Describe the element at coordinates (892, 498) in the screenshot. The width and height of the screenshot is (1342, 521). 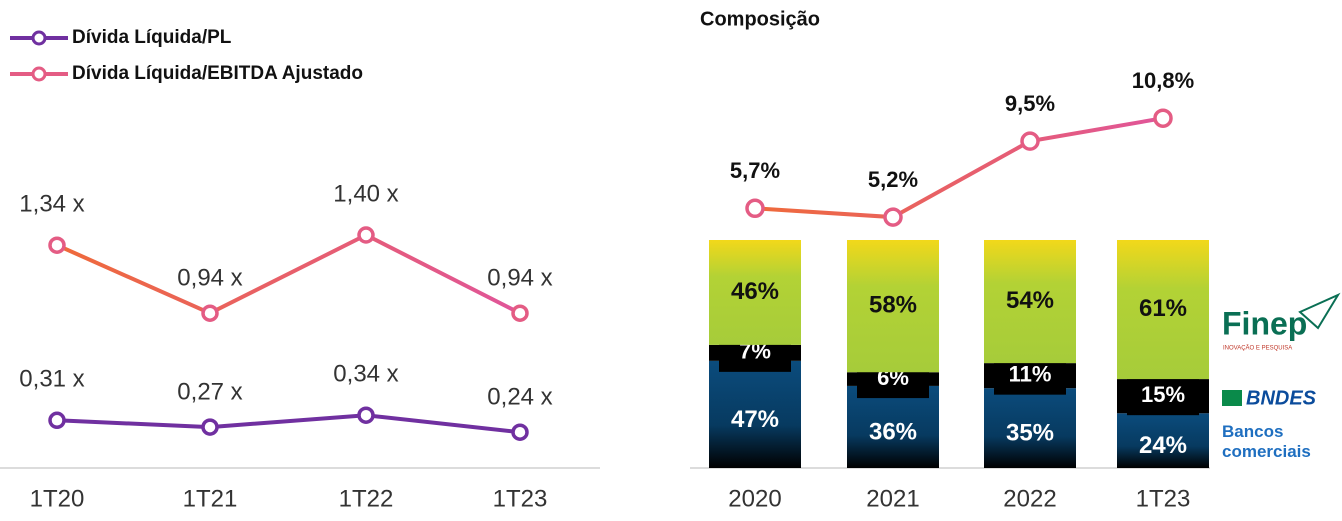
I see `x-tick-label: 2021` at that location.